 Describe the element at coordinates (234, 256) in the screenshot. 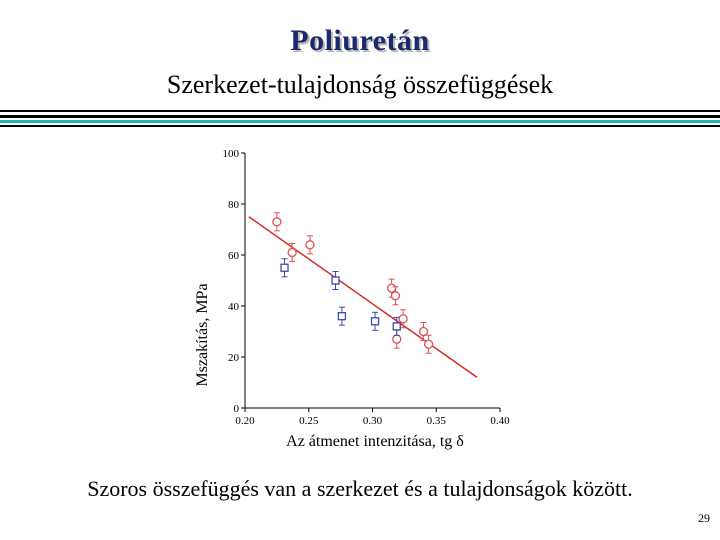

I see `y-tick-label: 60` at that location.